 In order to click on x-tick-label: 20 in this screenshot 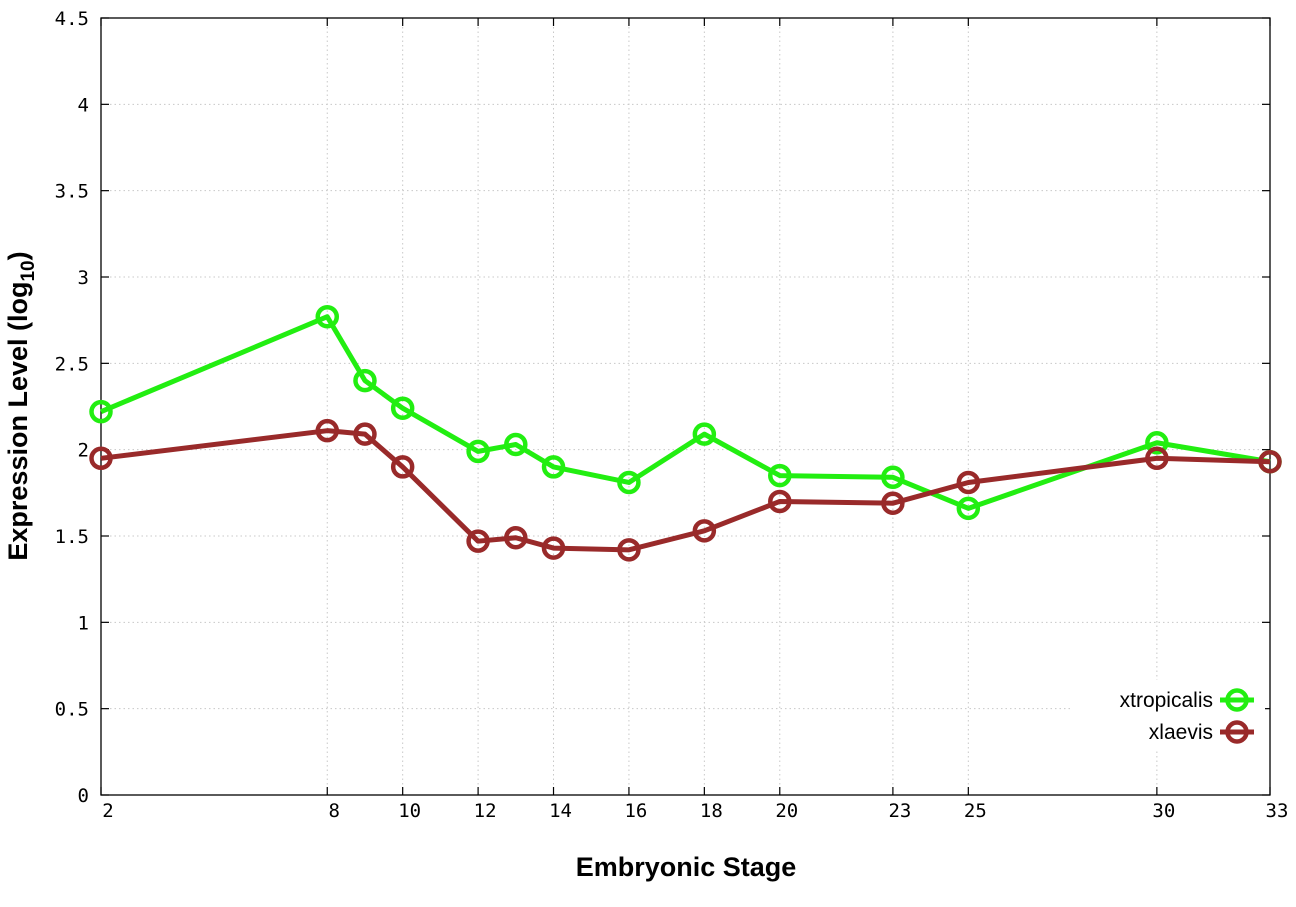, I will do `click(786, 811)`.